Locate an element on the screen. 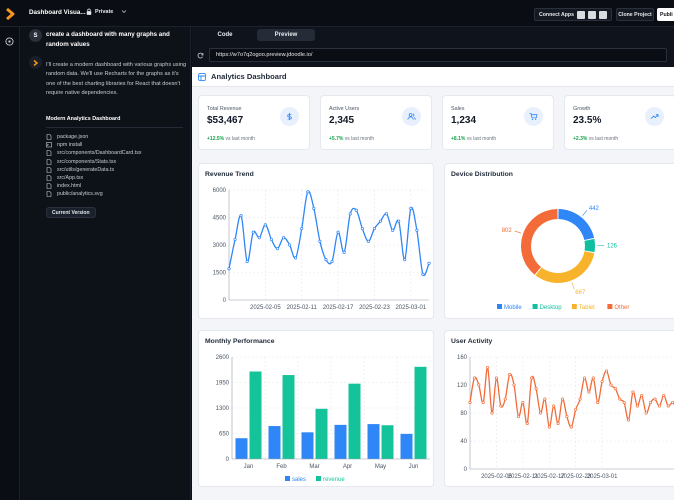 The height and width of the screenshot is (500, 674). stat-change-value: +2.3% is located at coordinates (580, 139).